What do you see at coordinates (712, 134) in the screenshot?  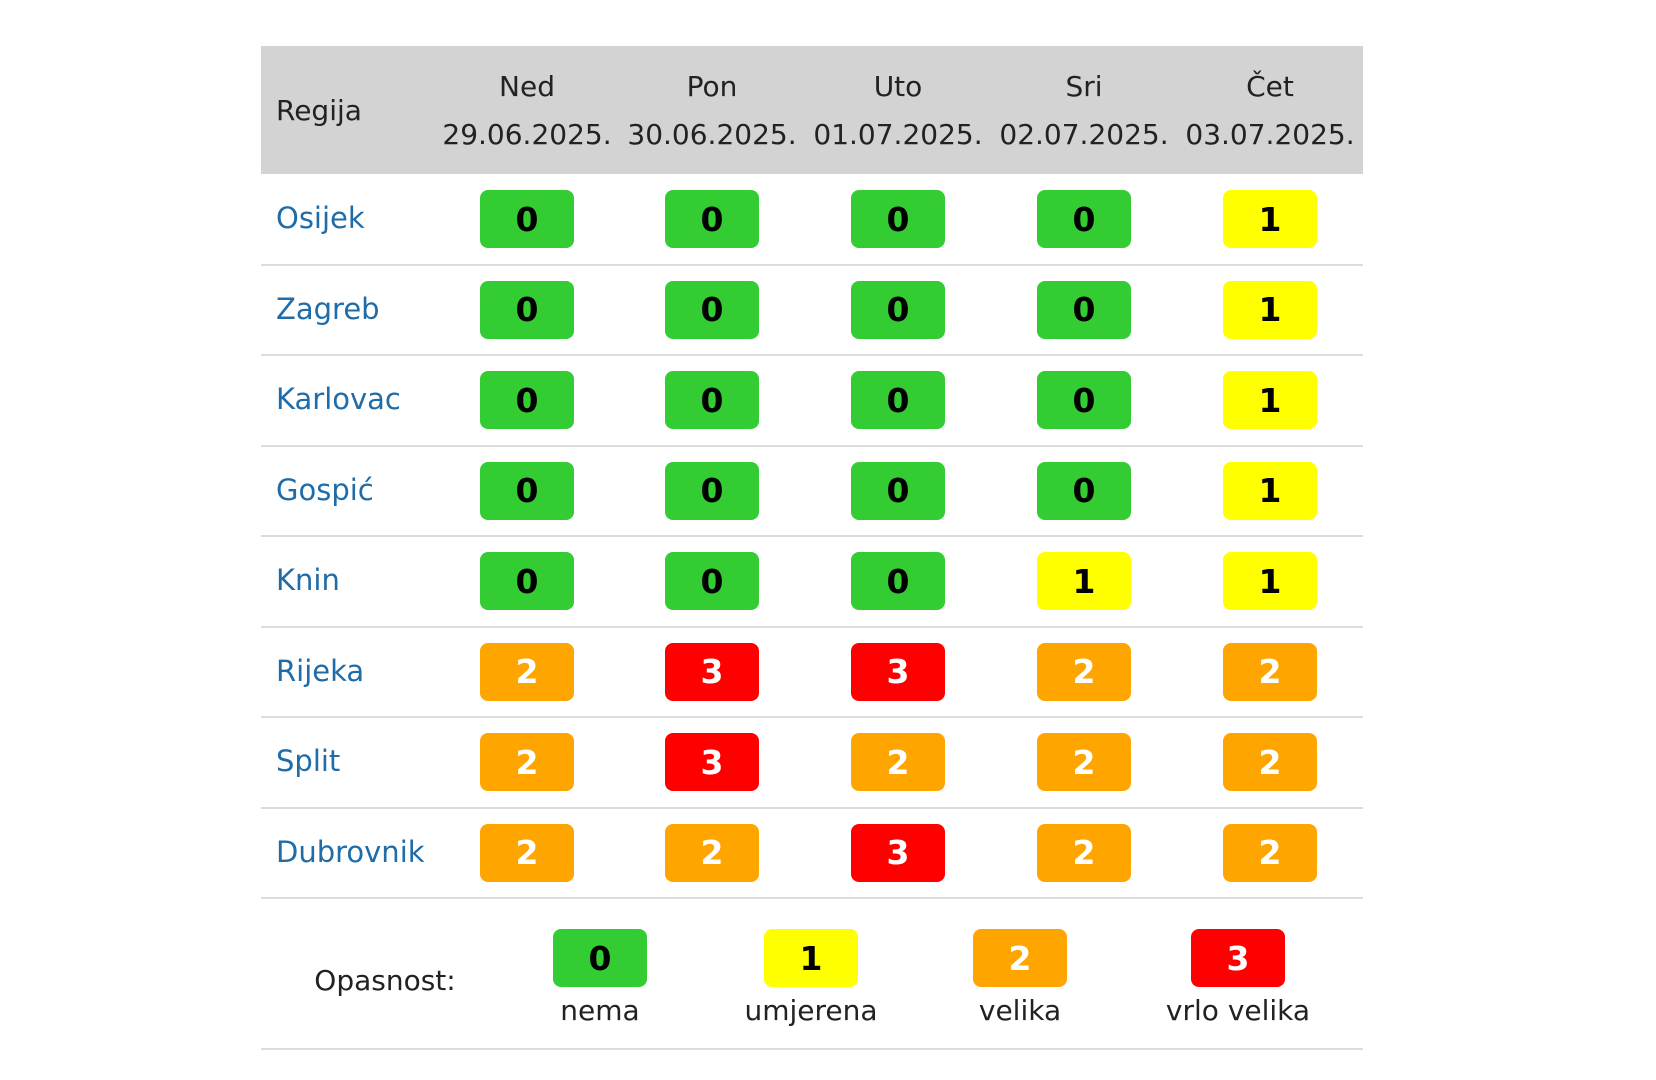 I see `header-date: 30.06.2025.` at bounding box center [712, 134].